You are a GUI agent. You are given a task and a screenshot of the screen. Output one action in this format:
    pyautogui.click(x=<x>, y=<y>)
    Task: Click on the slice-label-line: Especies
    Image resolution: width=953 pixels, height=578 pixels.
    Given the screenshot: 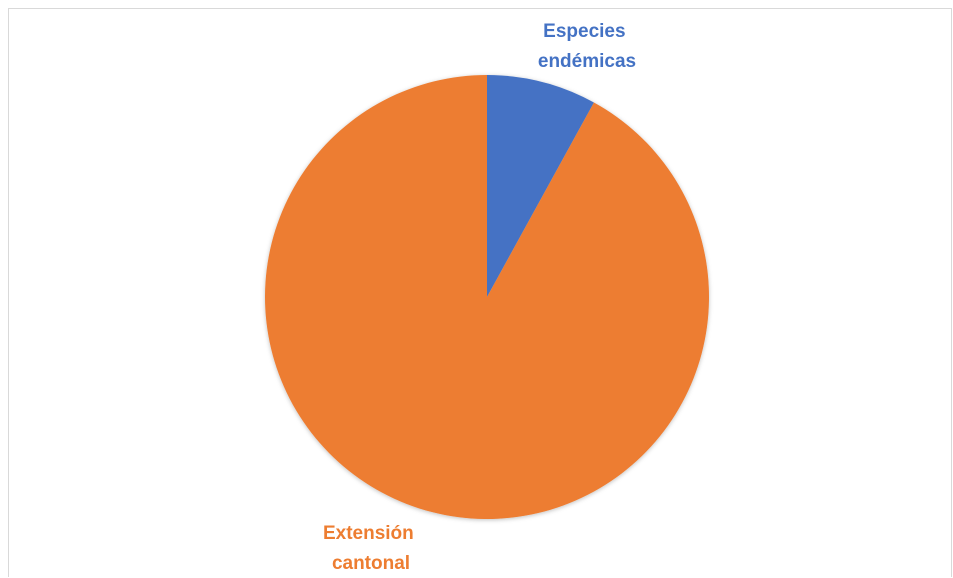 What is the action you would take?
    pyautogui.click(x=584, y=31)
    